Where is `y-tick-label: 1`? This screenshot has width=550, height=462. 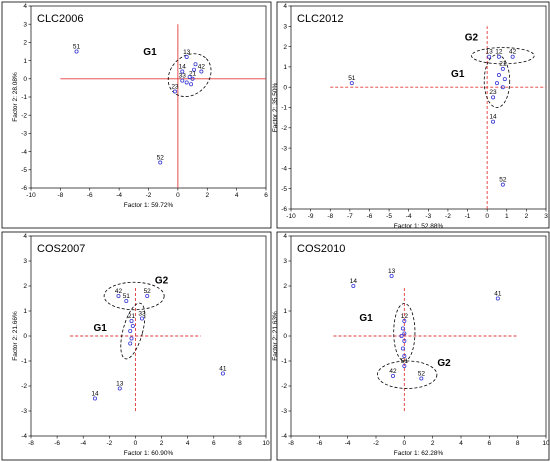 y-tick-label: 1 is located at coordinates (285, 67).